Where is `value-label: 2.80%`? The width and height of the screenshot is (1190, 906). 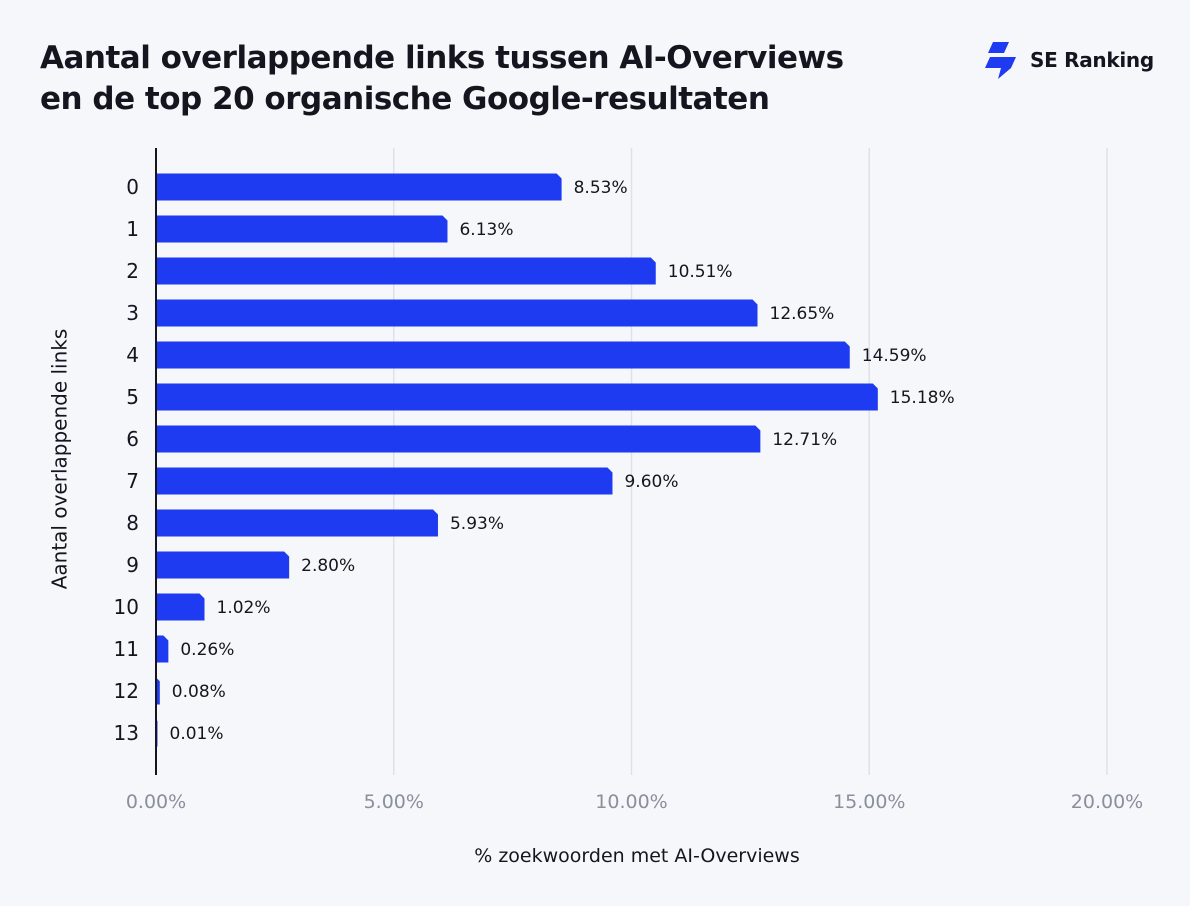 value-label: 2.80% is located at coordinates (328, 566).